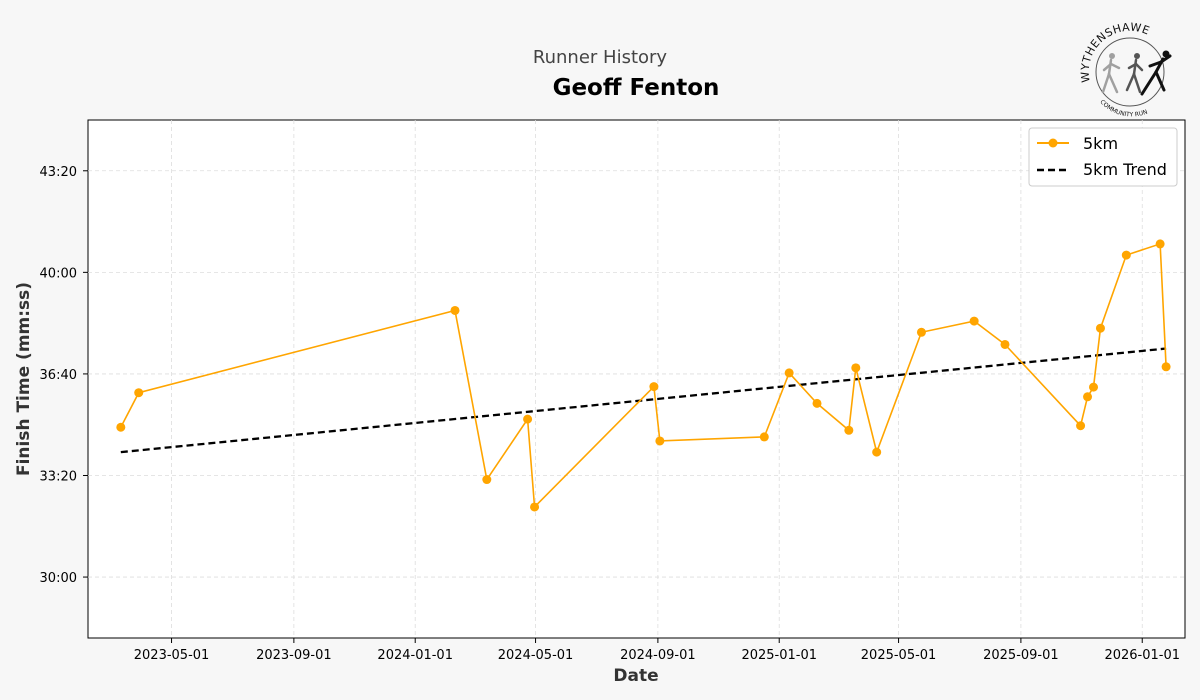 This screenshot has width=1200, height=700. I want to click on logo-text-top-path: WYTHENSHAWE, so click(1114, 51).